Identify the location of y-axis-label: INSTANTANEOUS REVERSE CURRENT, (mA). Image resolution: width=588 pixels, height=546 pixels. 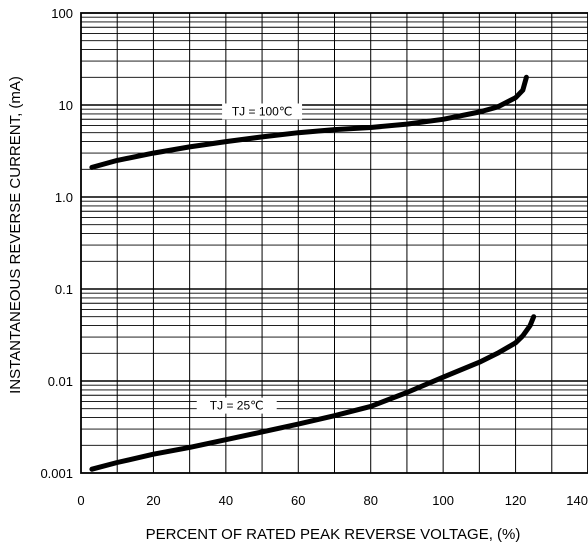
(15, 235).